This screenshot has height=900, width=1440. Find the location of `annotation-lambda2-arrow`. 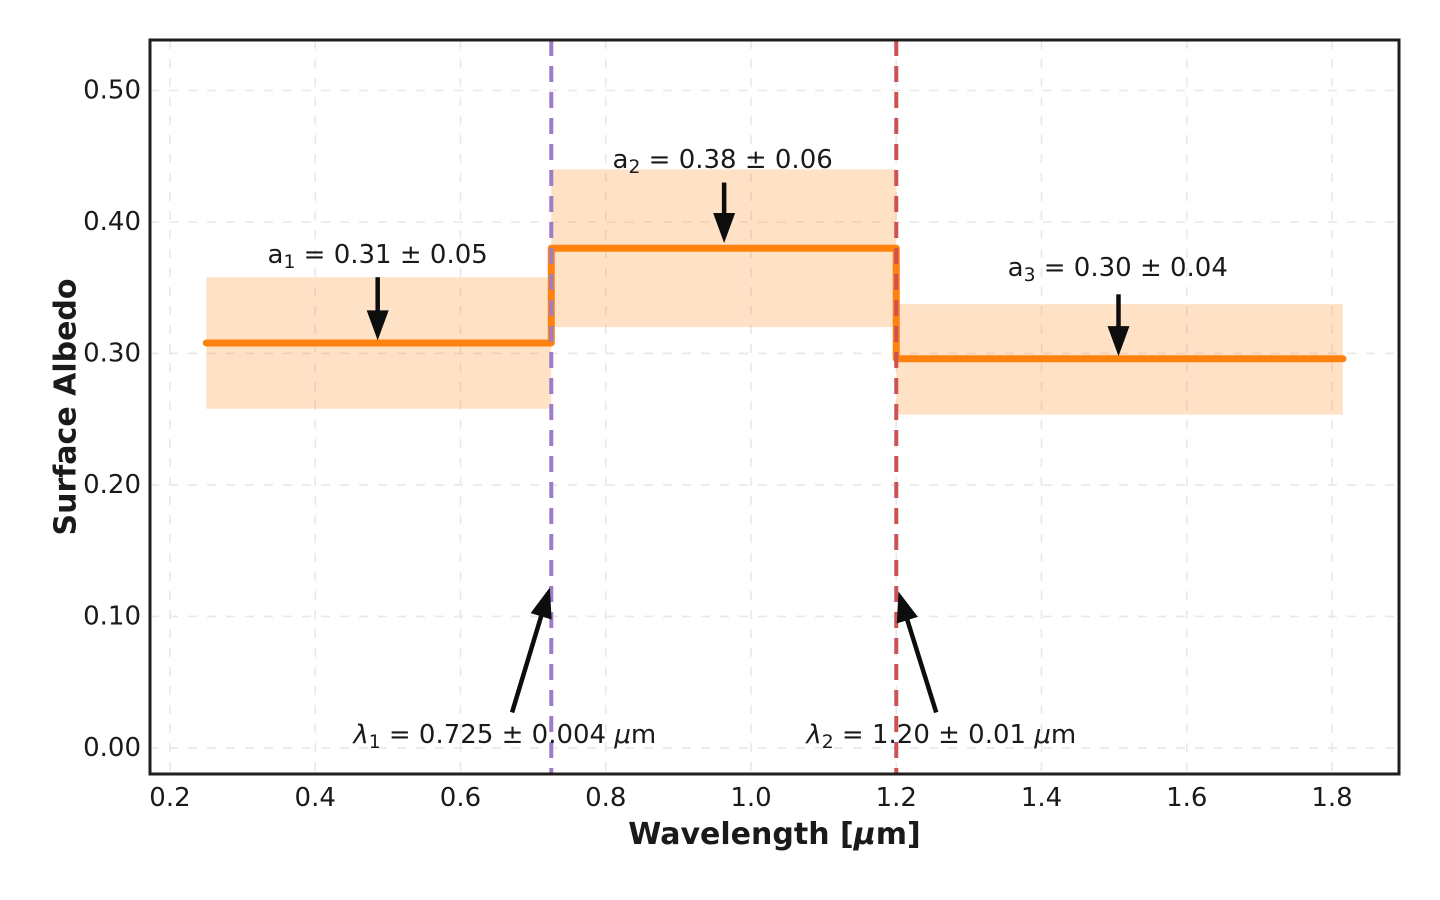

annotation-lambda2-arrow is located at coordinates (917, 652).